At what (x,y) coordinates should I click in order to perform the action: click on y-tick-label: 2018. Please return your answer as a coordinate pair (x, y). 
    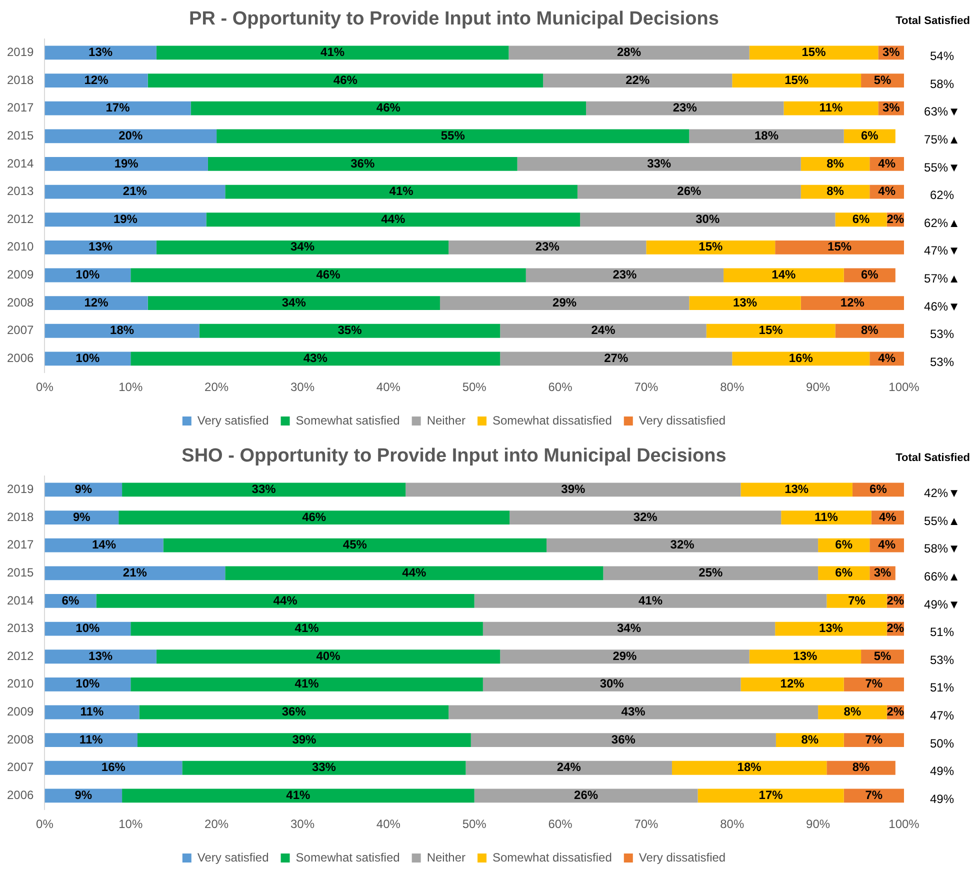
    Looking at the image, I should click on (20, 517).